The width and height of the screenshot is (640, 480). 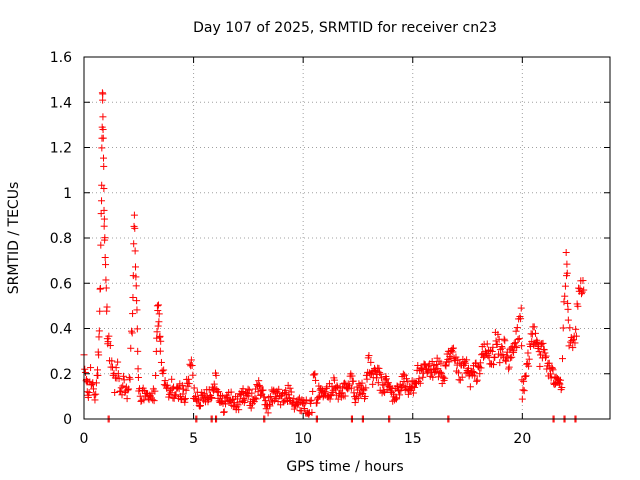 What do you see at coordinates (61, 239) in the screenshot?
I see `y-tick-label: 0.8` at bounding box center [61, 239].